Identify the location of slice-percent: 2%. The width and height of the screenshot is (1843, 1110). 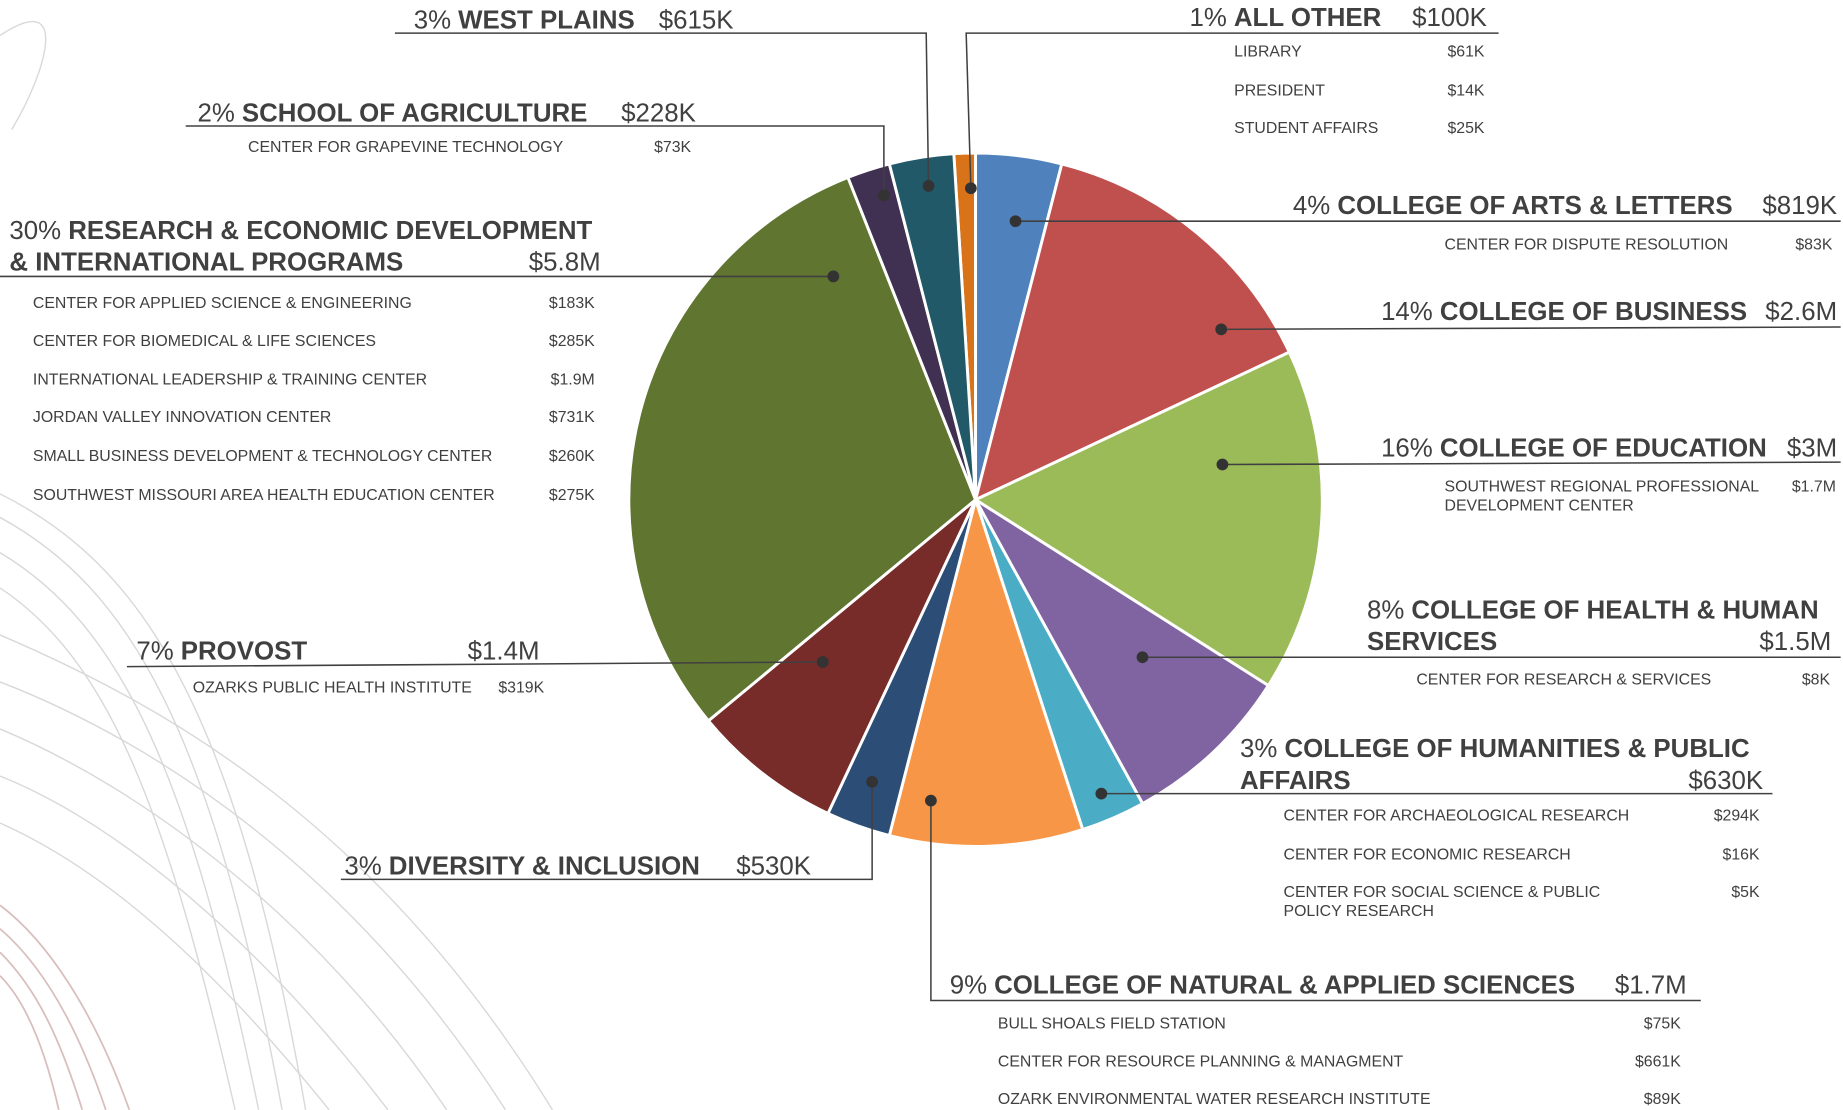
(215, 113).